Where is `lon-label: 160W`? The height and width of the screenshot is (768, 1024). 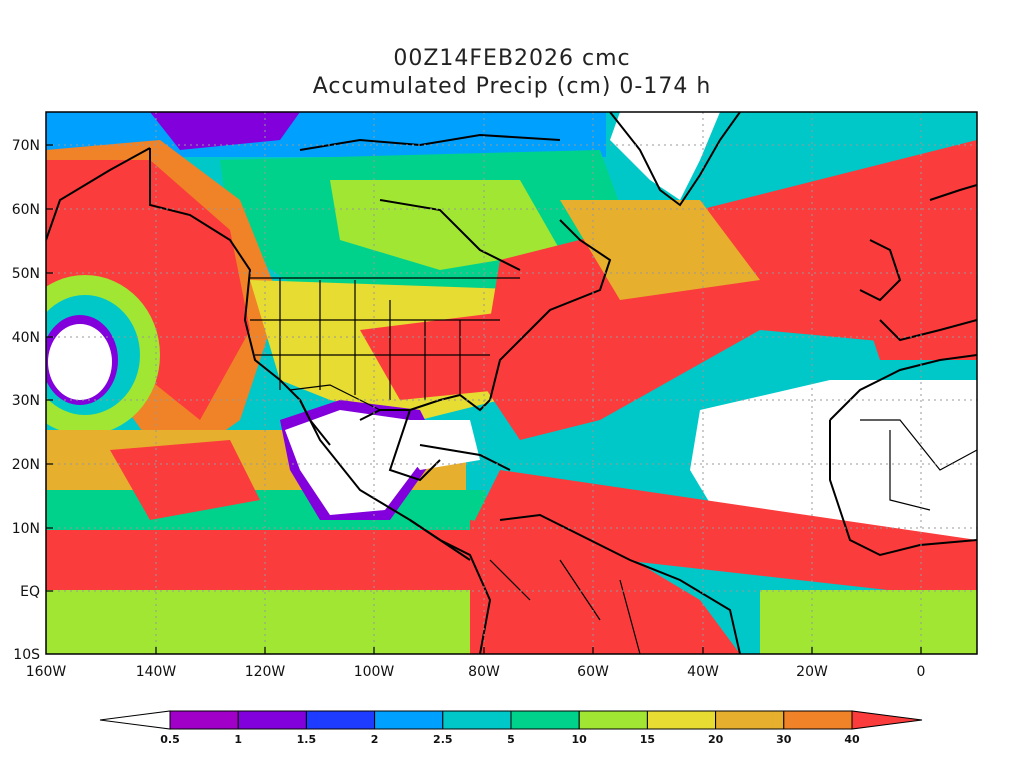
lon-label: 160W is located at coordinates (46, 672).